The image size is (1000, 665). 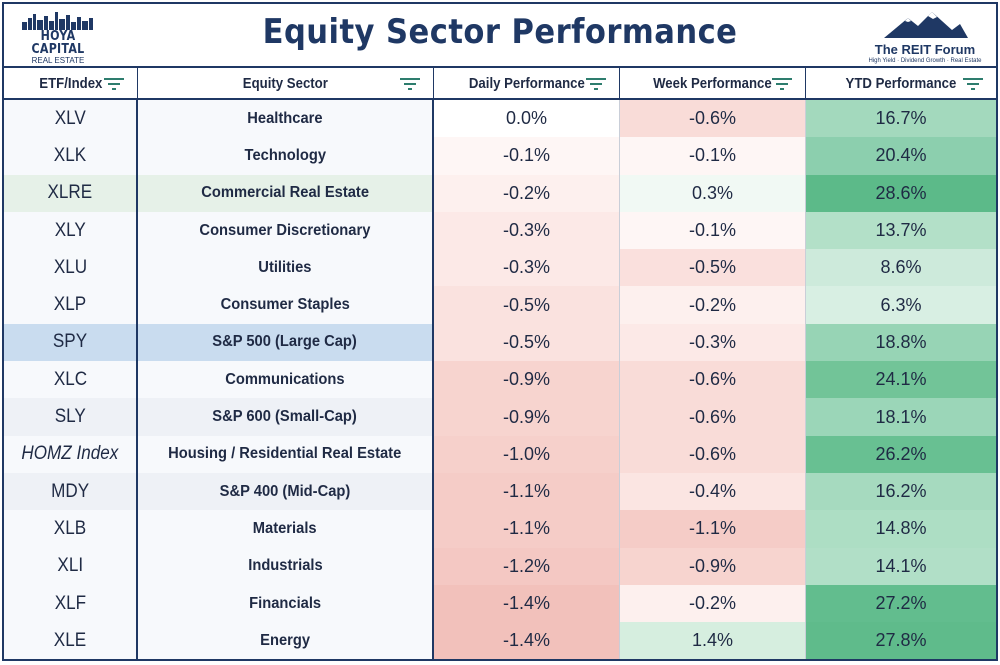 What do you see at coordinates (901, 453) in the screenshot?
I see `ytd-cell-text: 26.2%` at bounding box center [901, 453].